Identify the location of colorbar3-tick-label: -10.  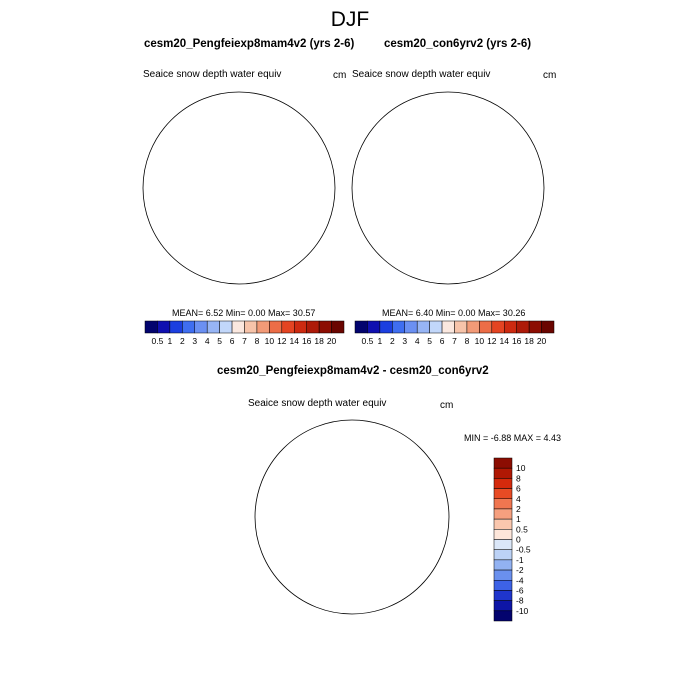
(522, 611).